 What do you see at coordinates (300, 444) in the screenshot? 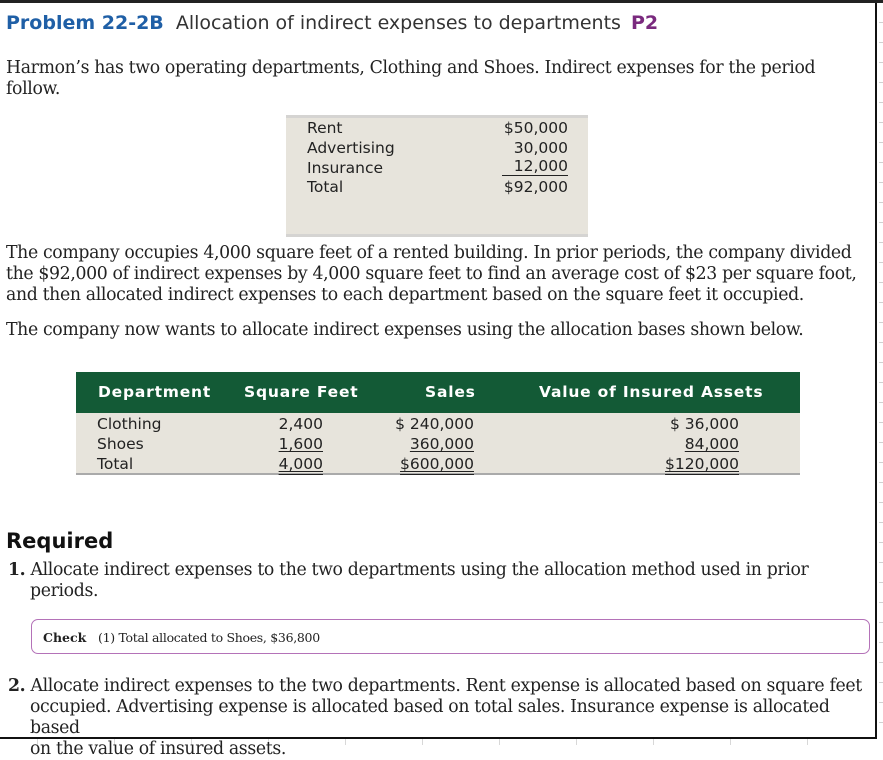
I see `cell-square-feet: 1,600` at bounding box center [300, 444].